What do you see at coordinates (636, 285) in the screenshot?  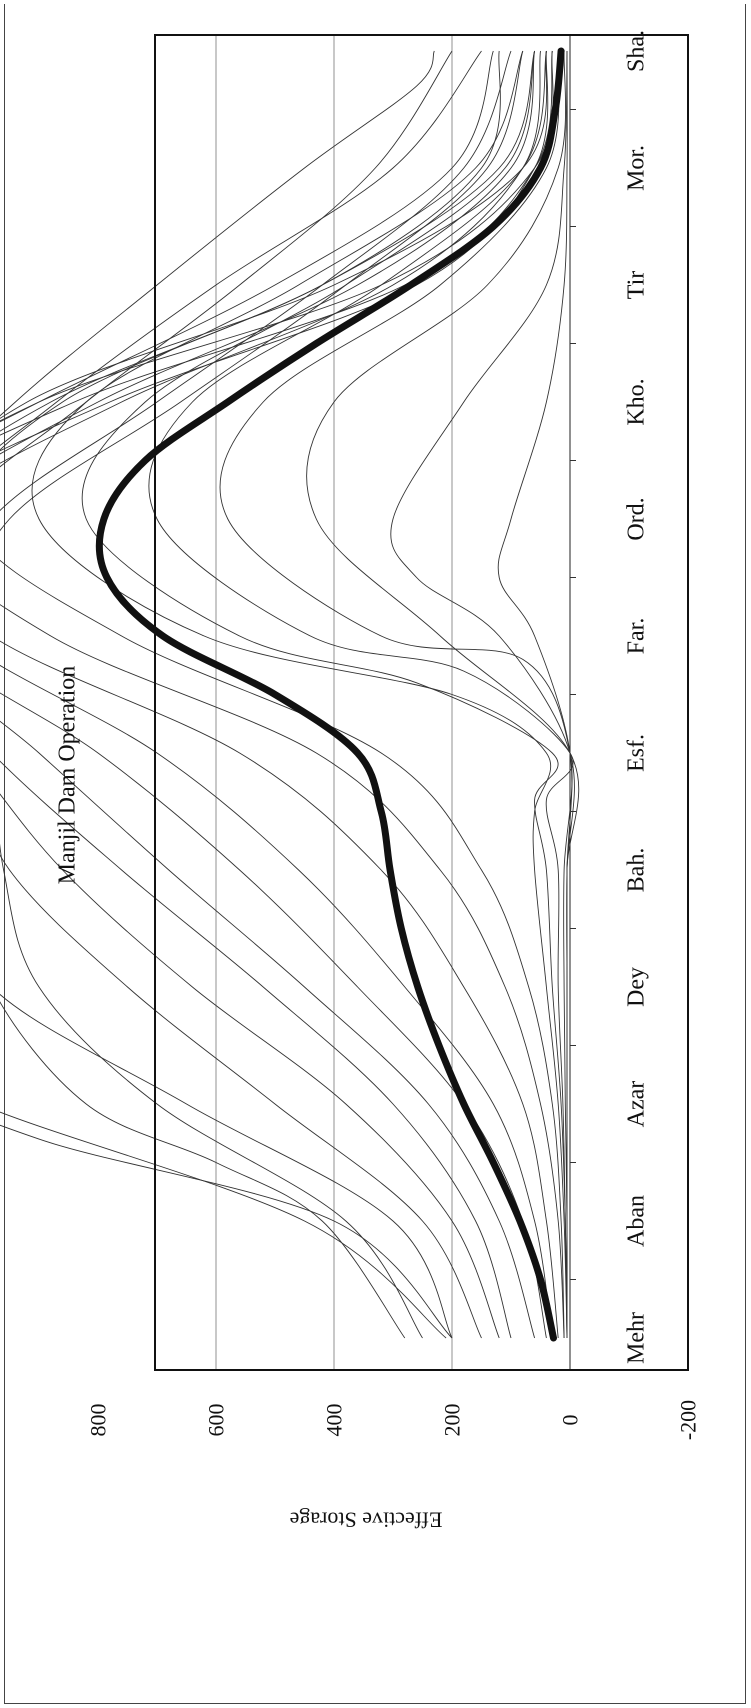 I see `x-category-label: Tir` at bounding box center [636, 285].